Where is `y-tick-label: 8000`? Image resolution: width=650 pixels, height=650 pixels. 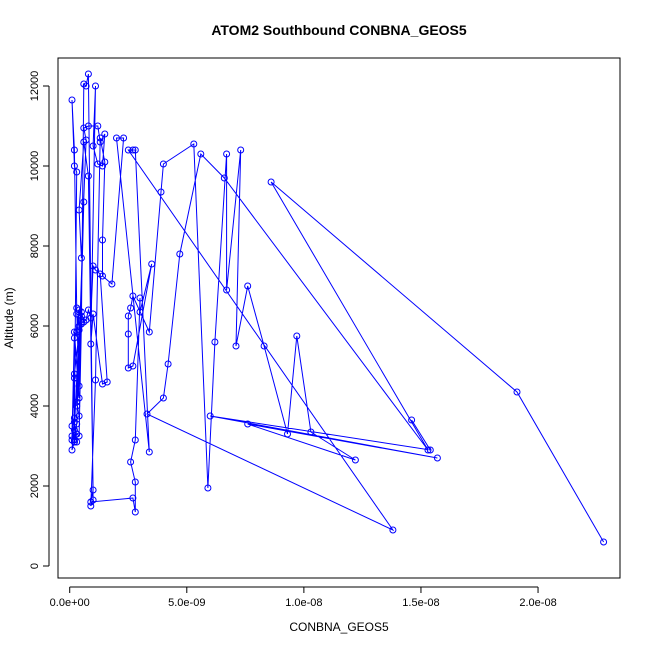 y-tick-label: 8000 is located at coordinates (35, 246).